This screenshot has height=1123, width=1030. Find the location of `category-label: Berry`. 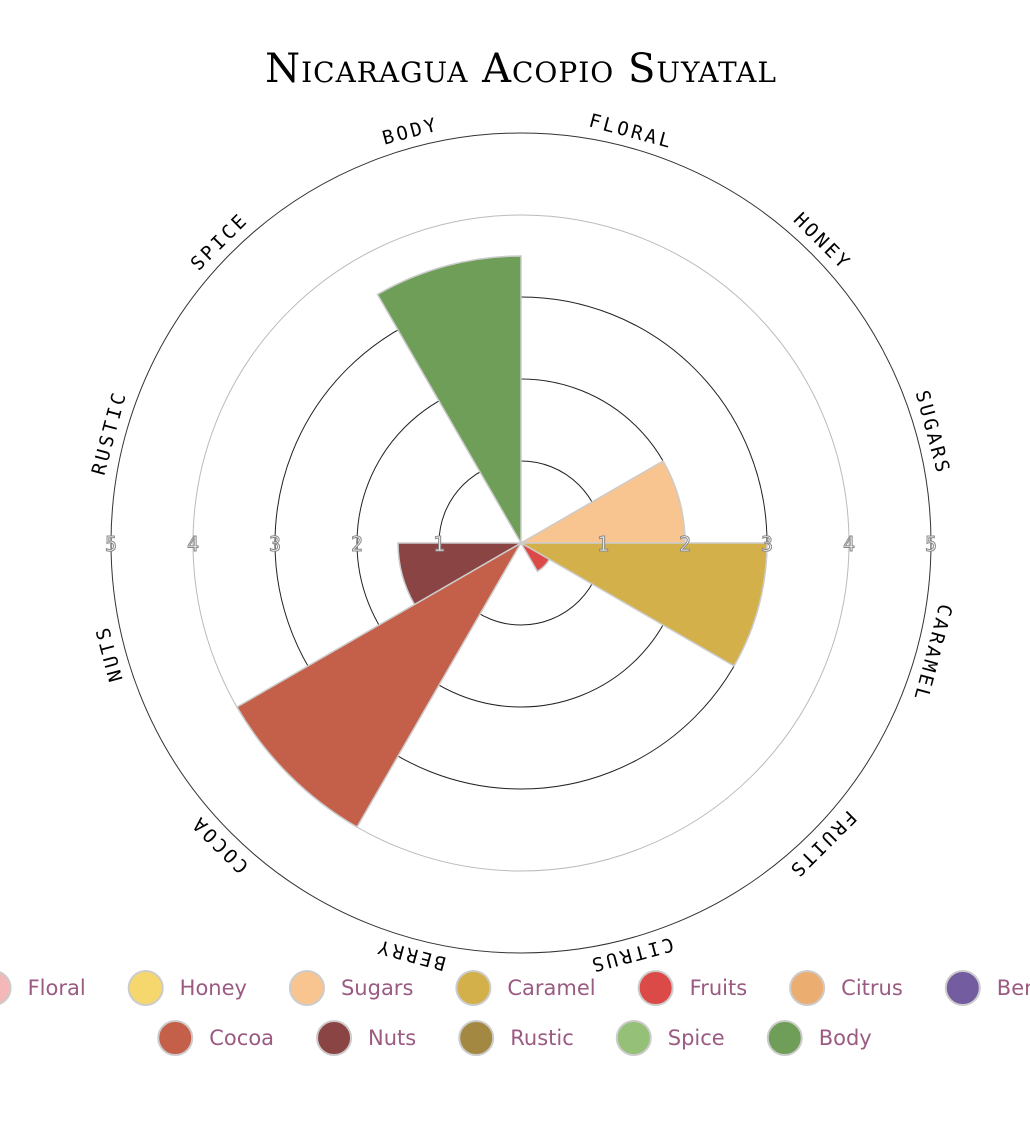

category-label: Berry is located at coordinates (410, 955).